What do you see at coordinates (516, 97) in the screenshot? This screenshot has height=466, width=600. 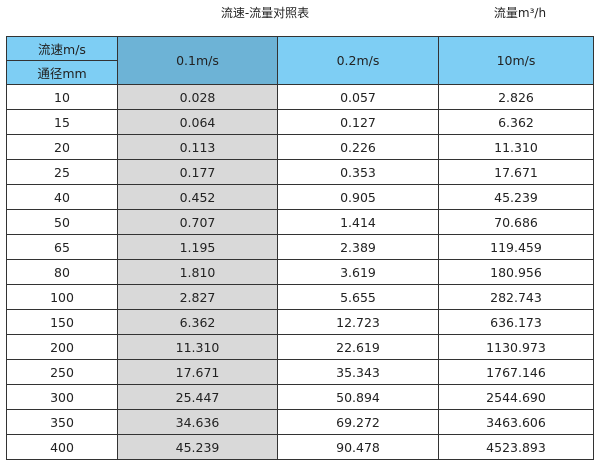 I see `flow-cell: 2.826` at bounding box center [516, 97].